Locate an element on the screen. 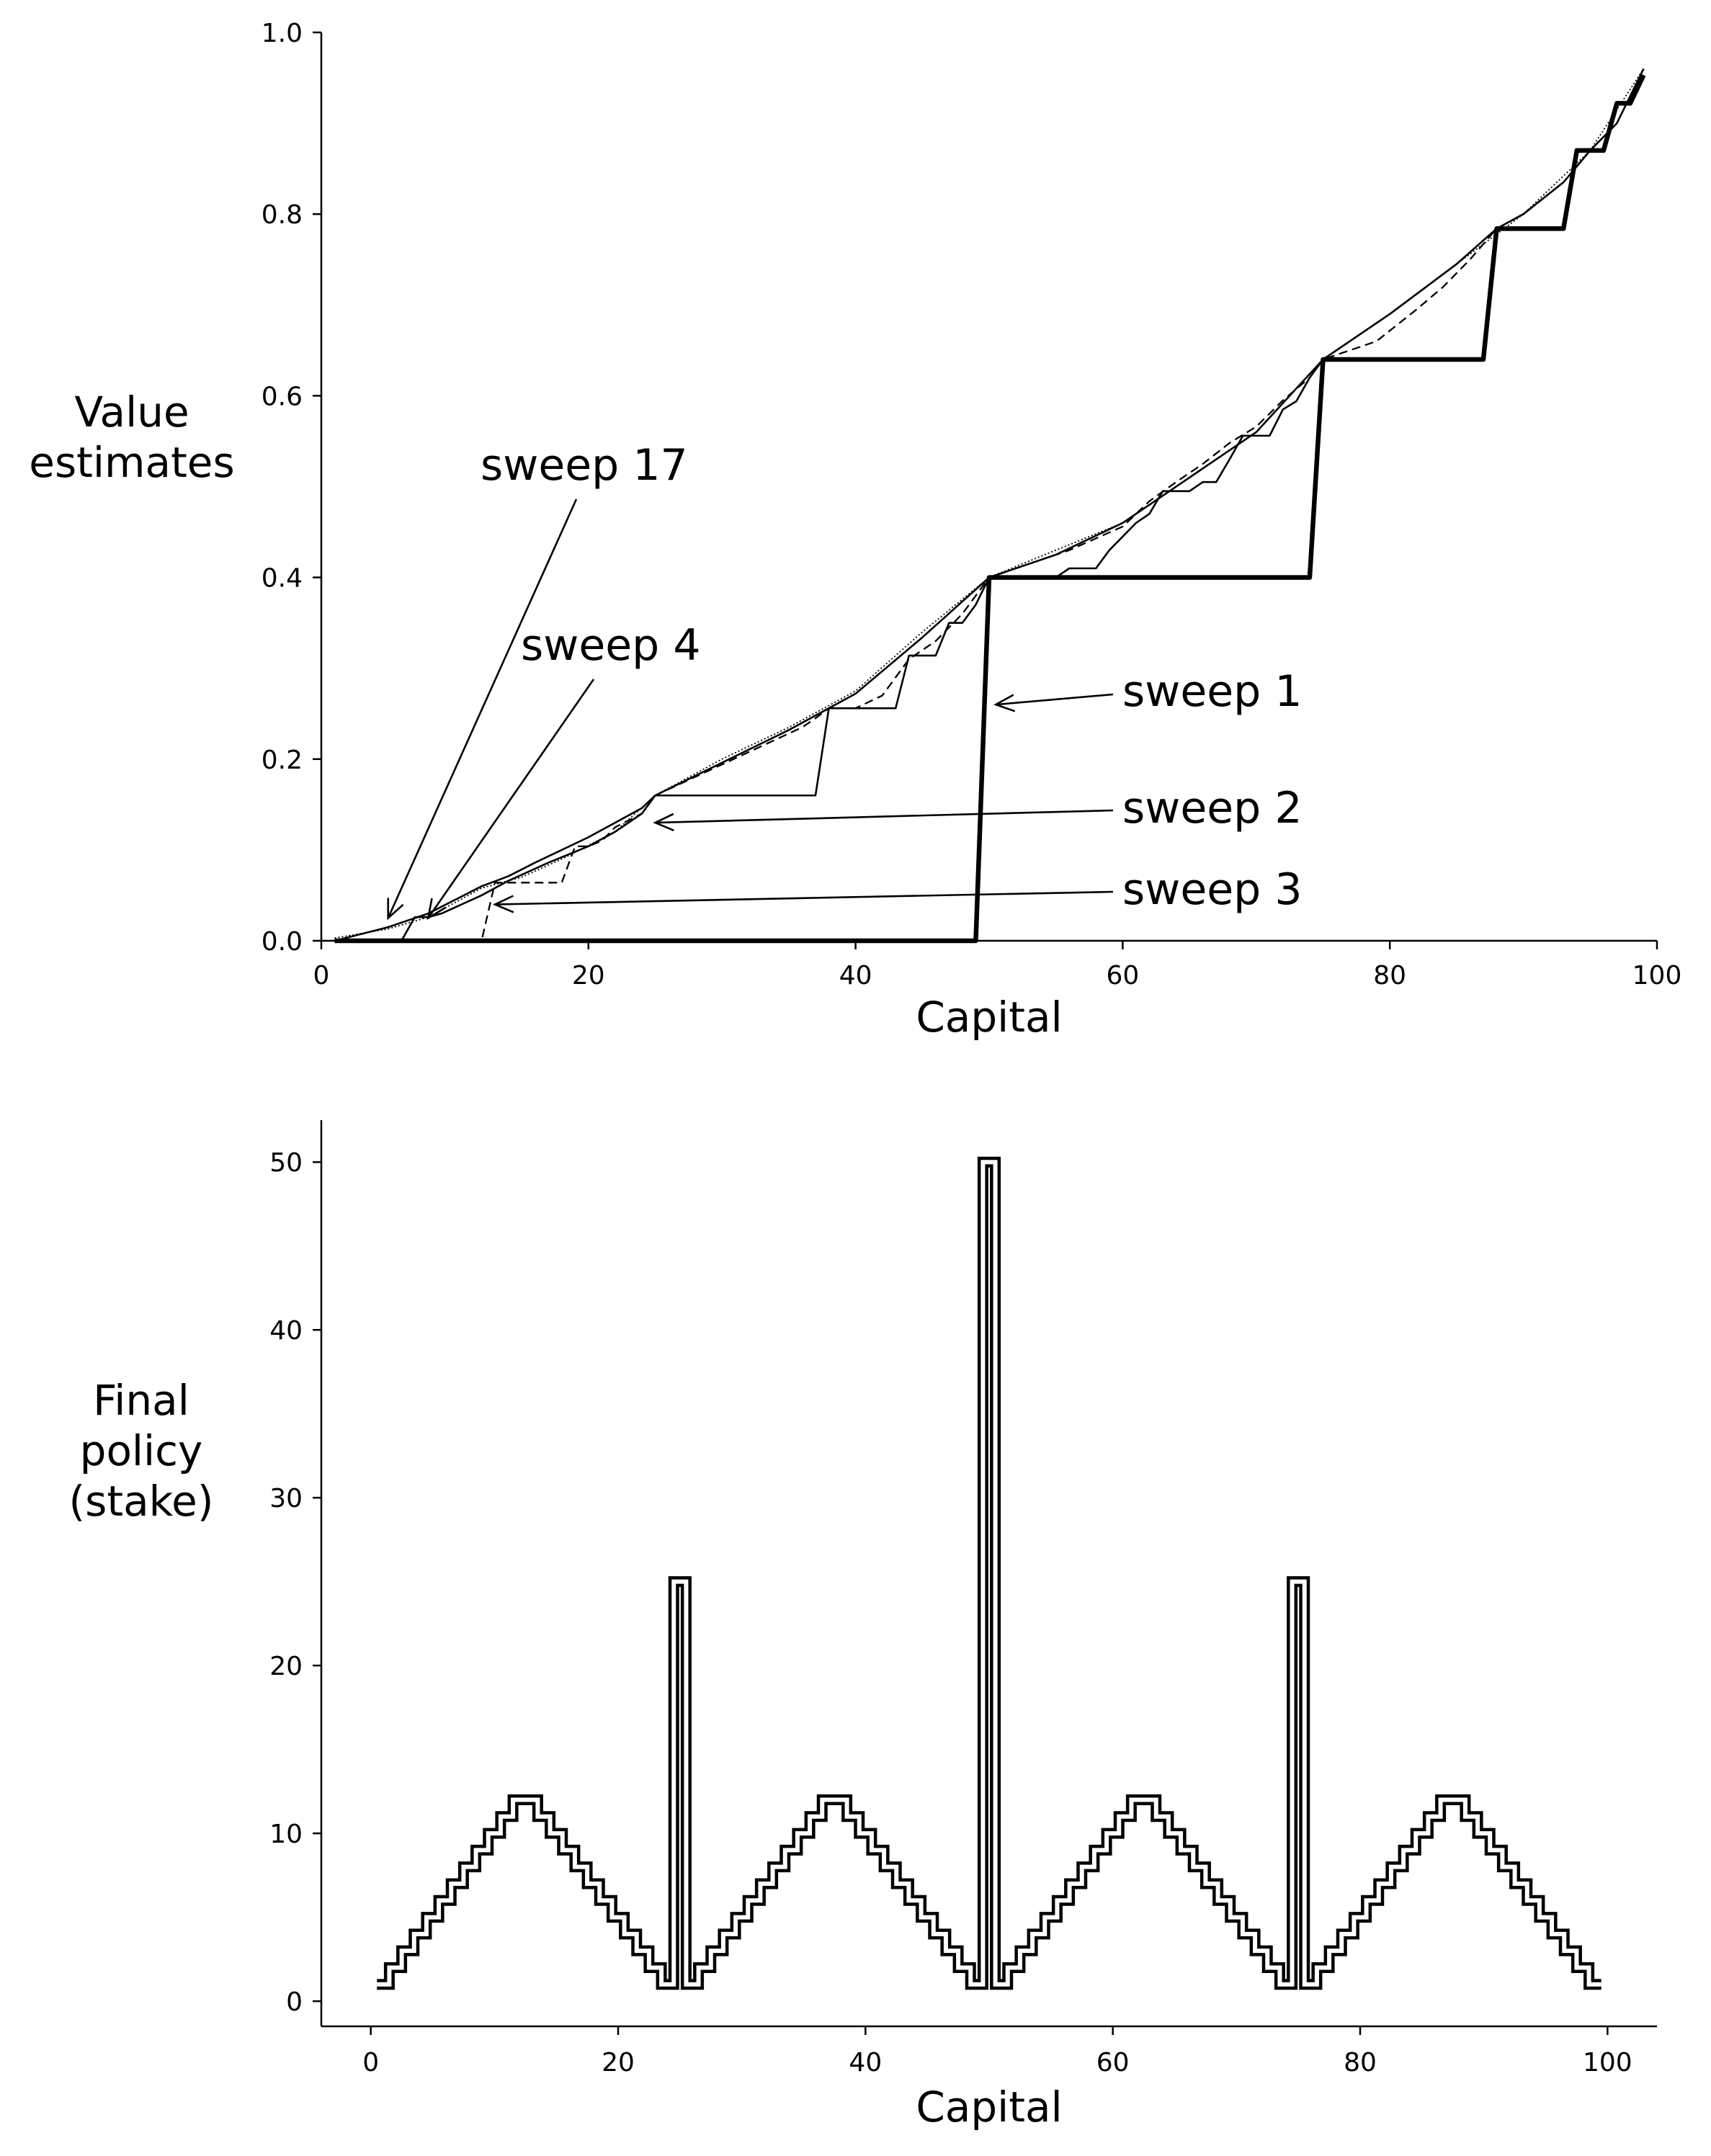 Image resolution: width=1711 pixels, height=2156 pixels. y-axis-label-line: policy is located at coordinates (141, 1450).